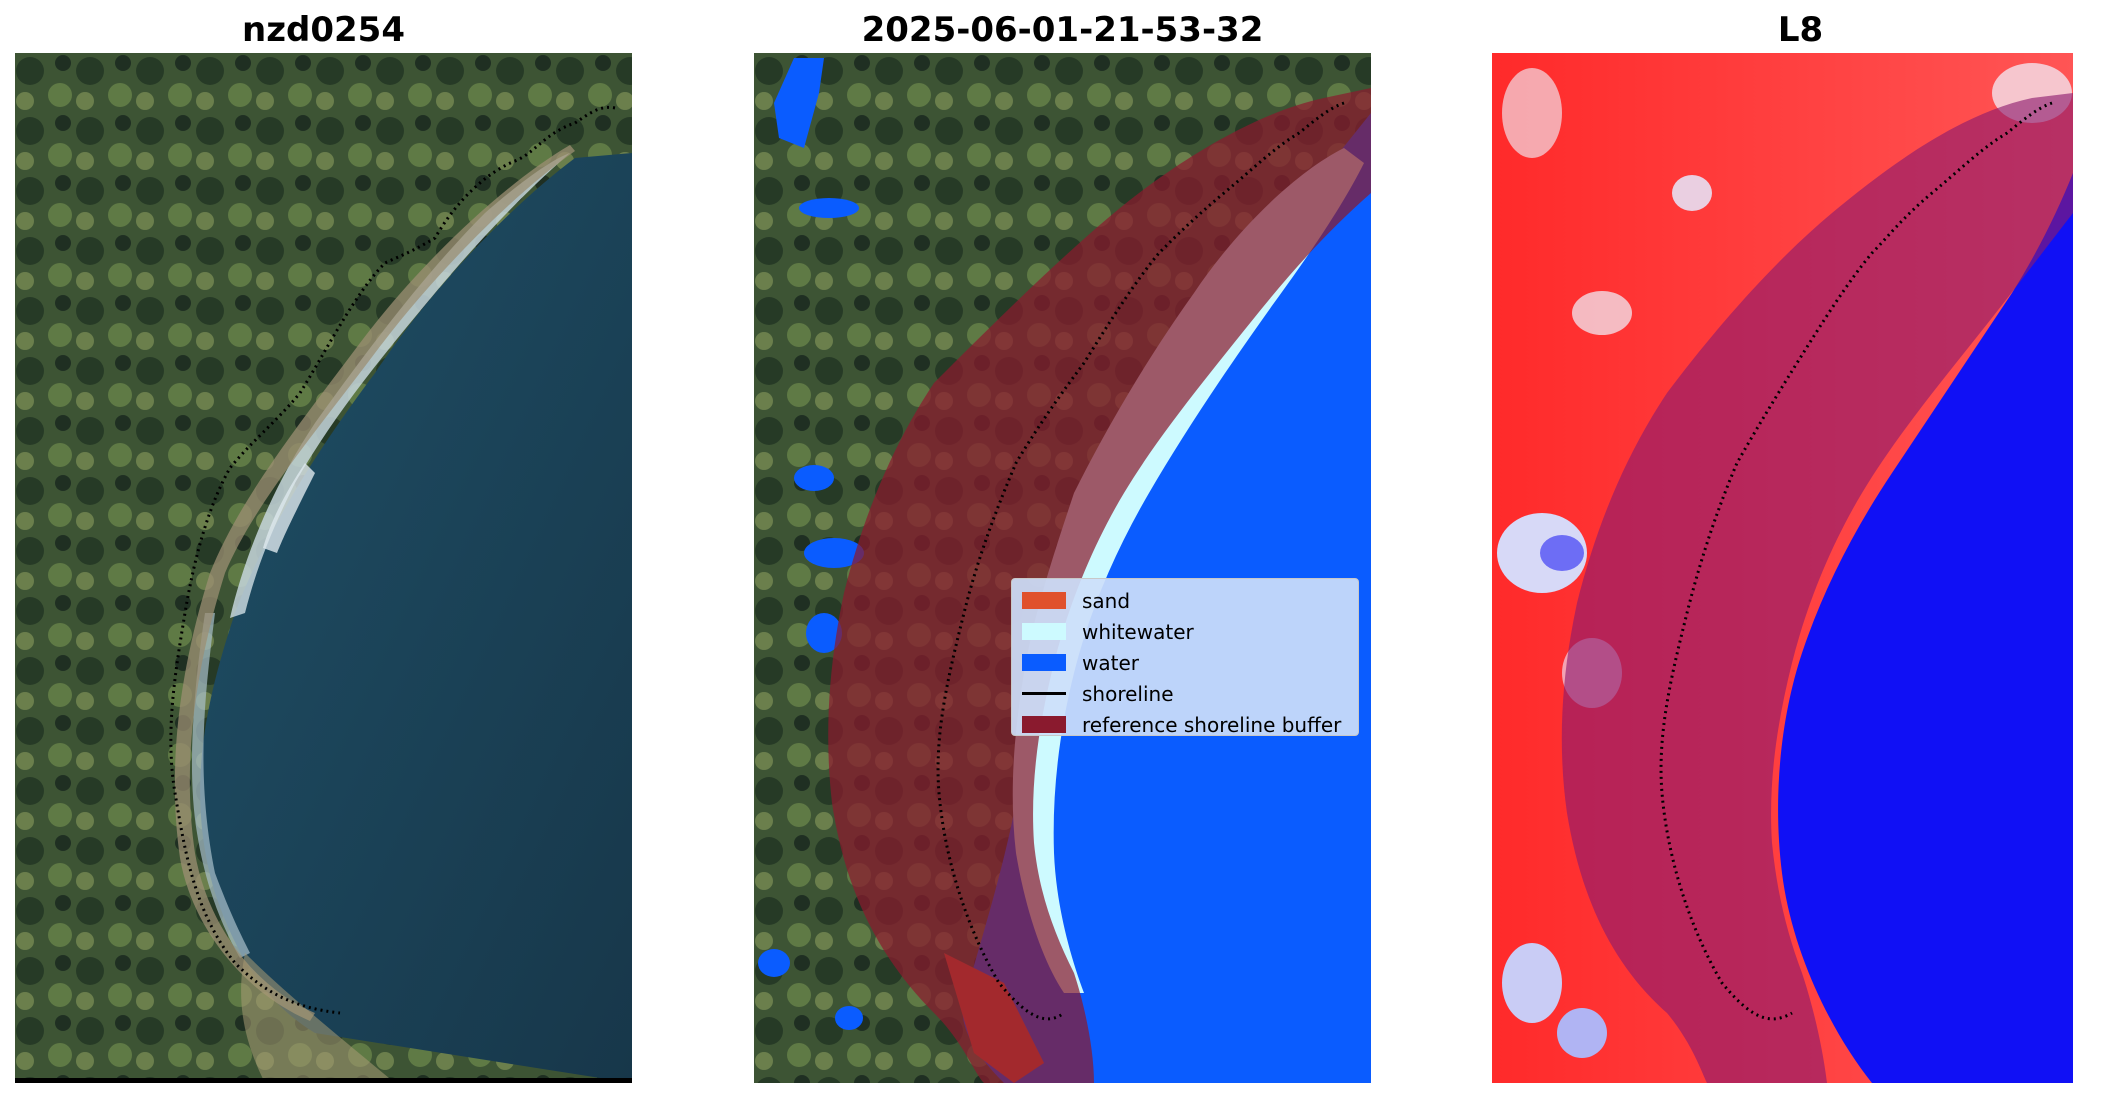 The width and height of the screenshot is (2122, 1099). Describe the element at coordinates (1110, 662) in the screenshot. I see `legend-label-water: water` at that location.